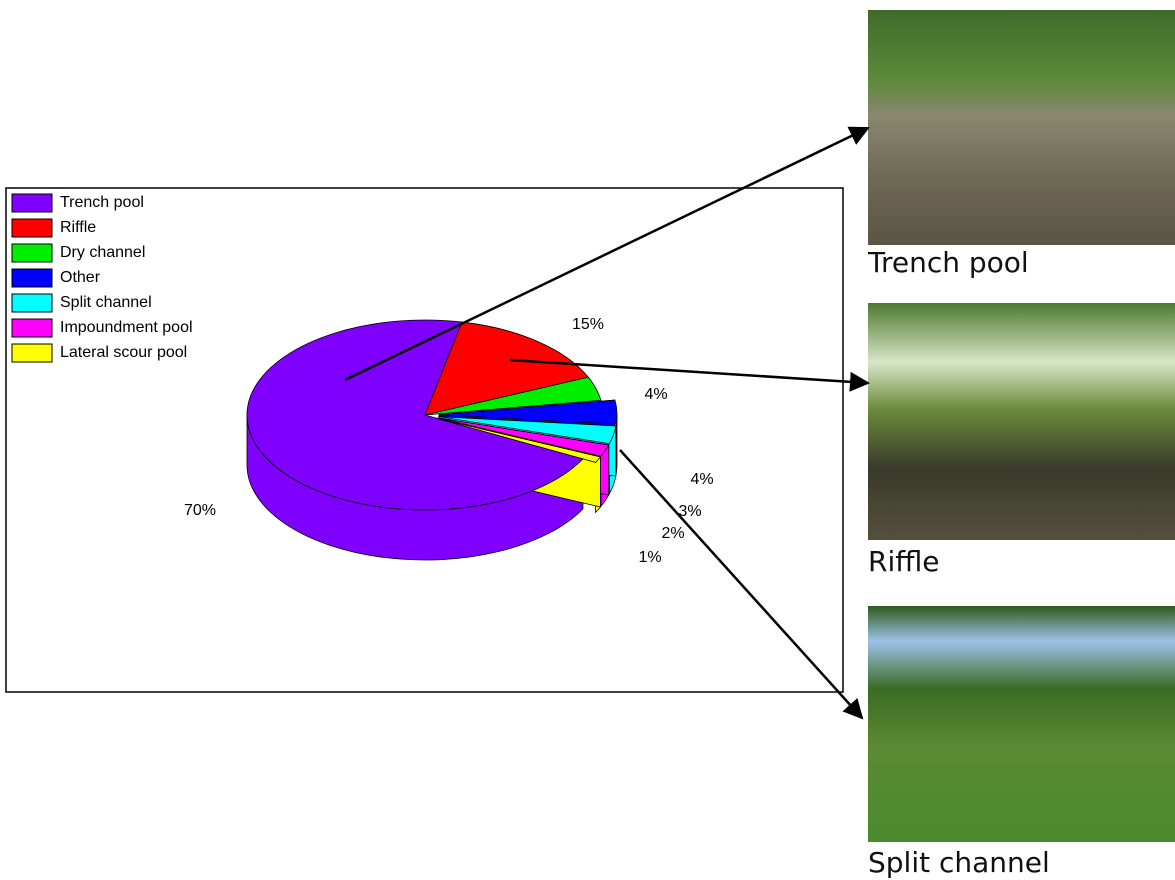  I want to click on legend-label: Dry channel, so click(102, 252).